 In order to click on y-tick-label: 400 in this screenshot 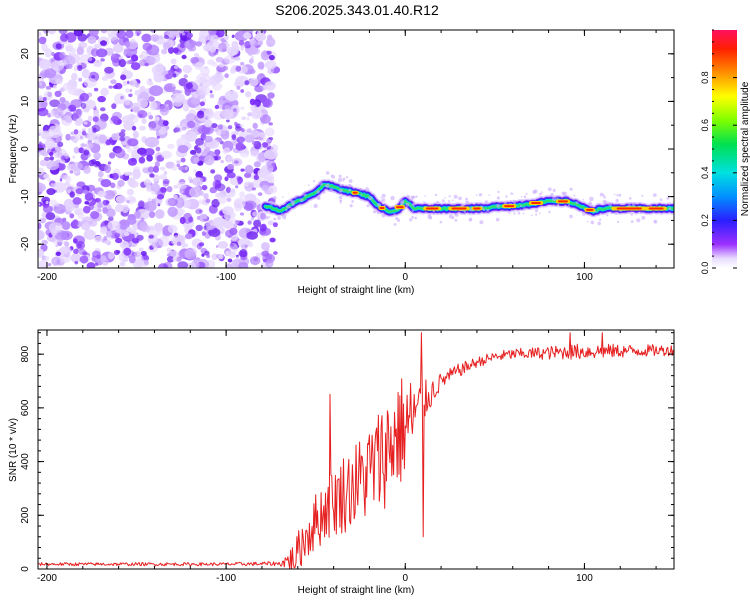, I will do `click(25, 461)`.